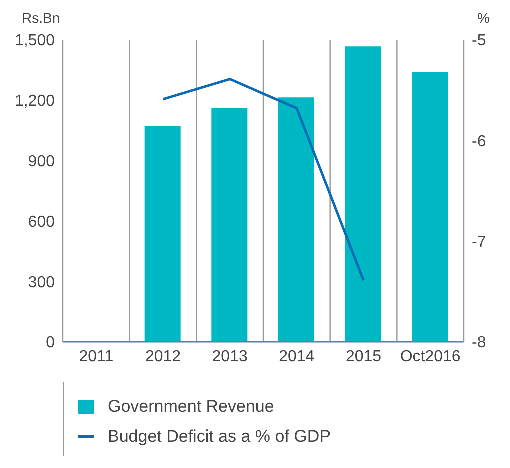  What do you see at coordinates (191, 407) in the screenshot?
I see `legend-label: Government Revenue` at bounding box center [191, 407].